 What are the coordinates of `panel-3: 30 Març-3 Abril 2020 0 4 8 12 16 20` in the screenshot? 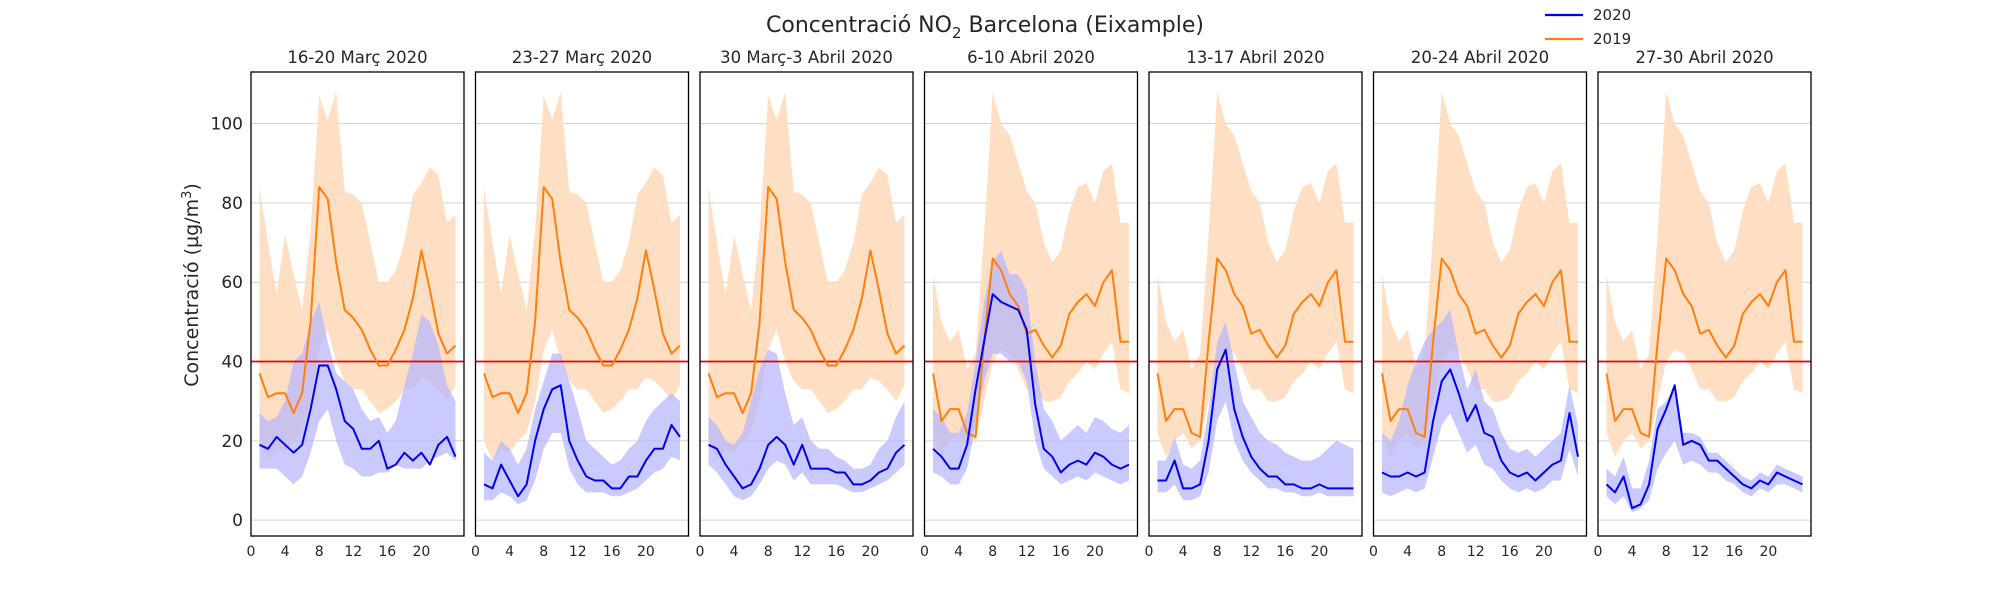 It's located at (805, 304).